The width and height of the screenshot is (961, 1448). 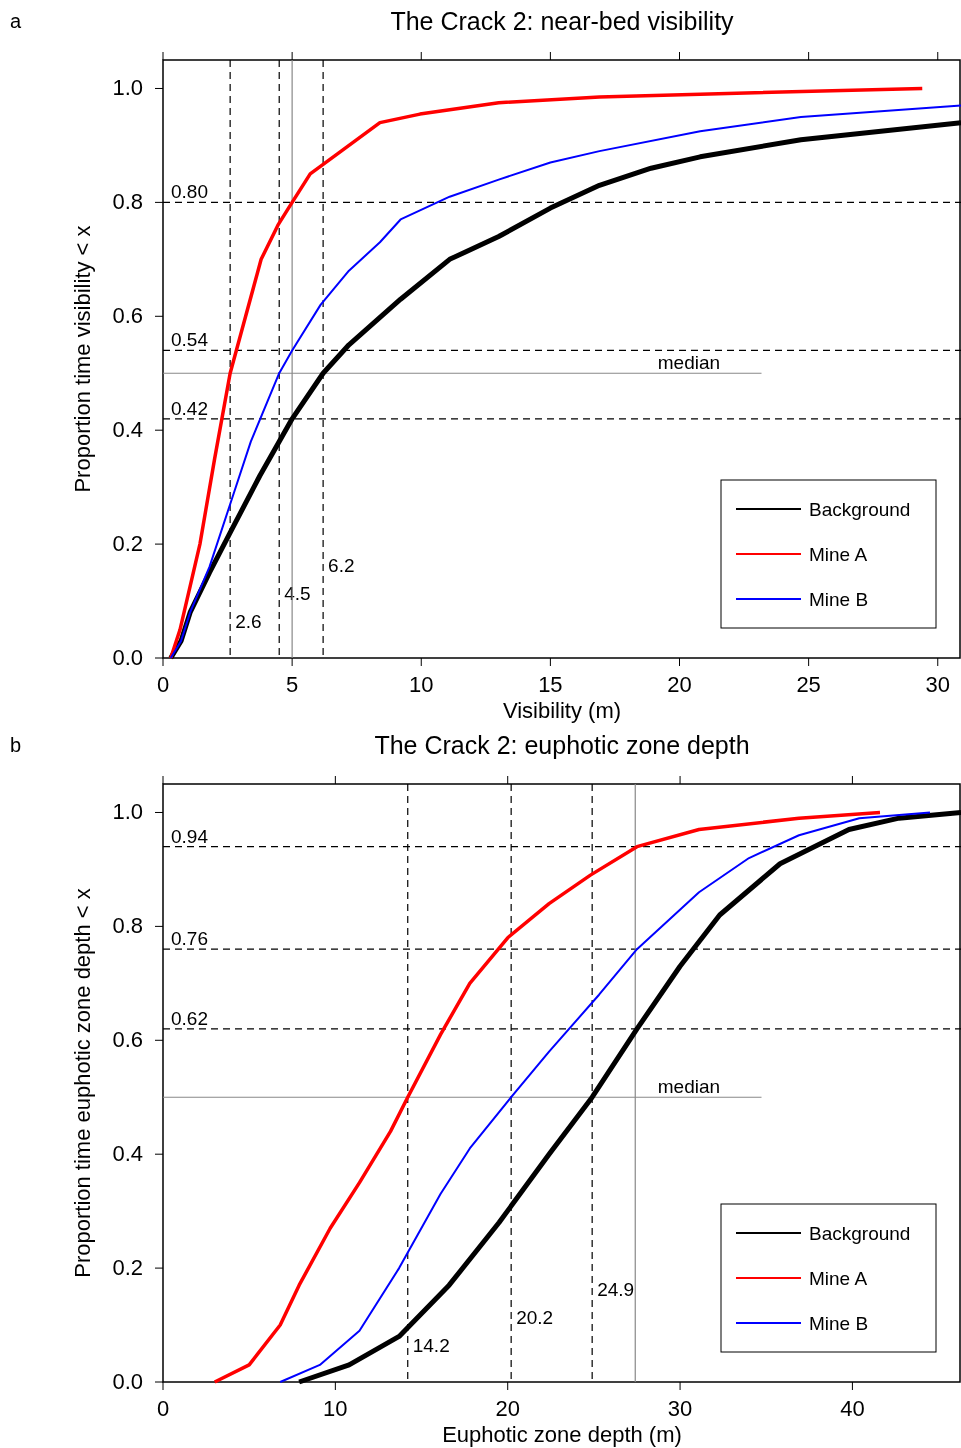 What do you see at coordinates (189, 939) in the screenshot?
I see `ref-line-label: 0.76` at bounding box center [189, 939].